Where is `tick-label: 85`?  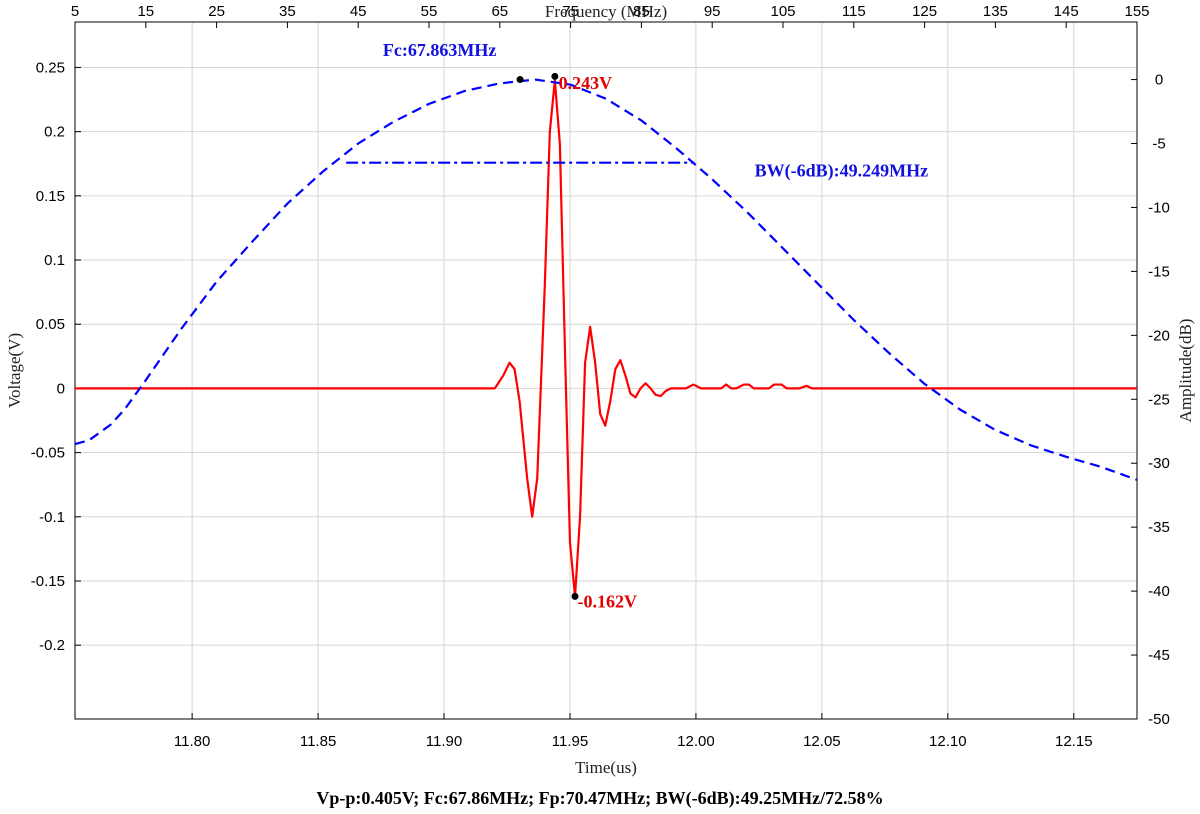
tick-label: 85 is located at coordinates (641, 11).